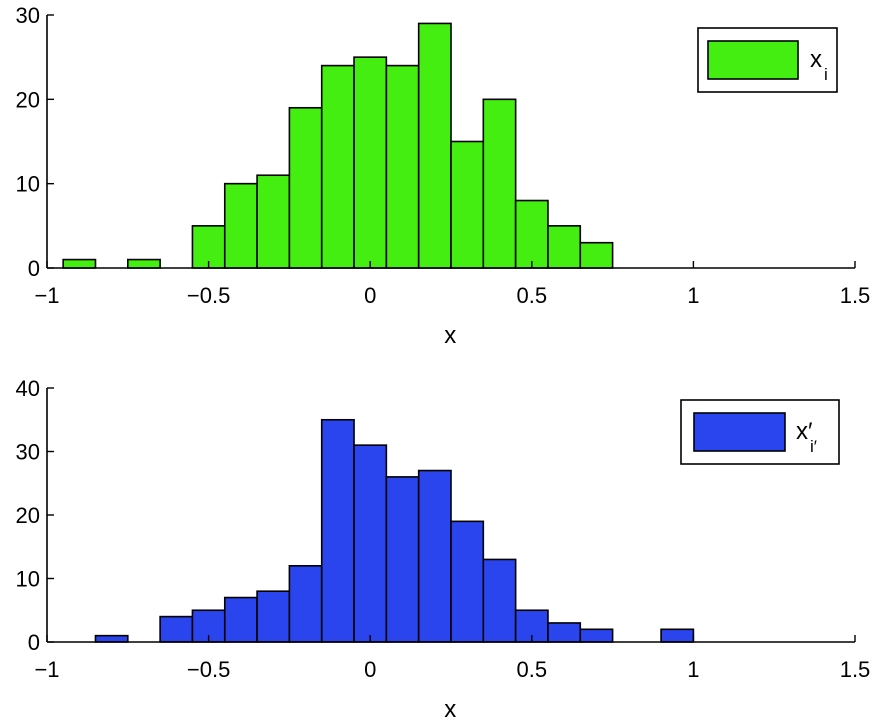 This screenshot has width=873, height=723. I want to click on legend: xi, so click(767, 60).